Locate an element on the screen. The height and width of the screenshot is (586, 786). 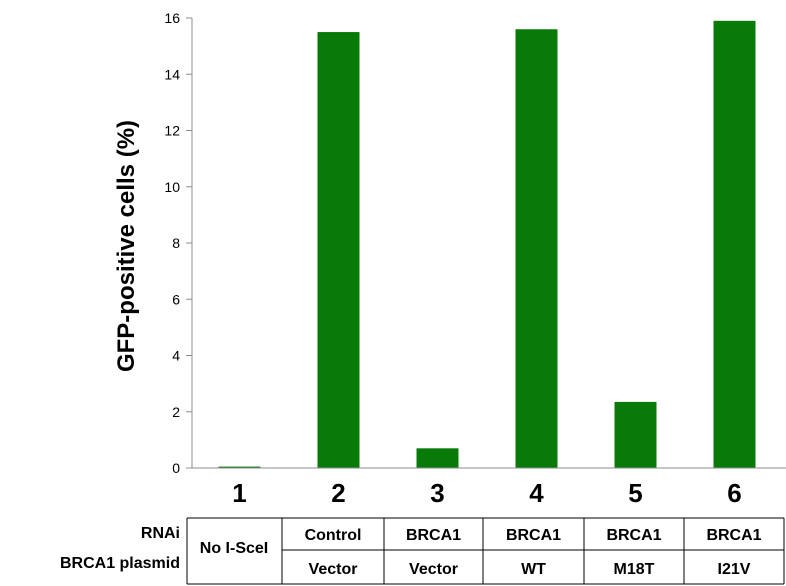
y-tick-label-16: 16 is located at coordinates (172, 18).